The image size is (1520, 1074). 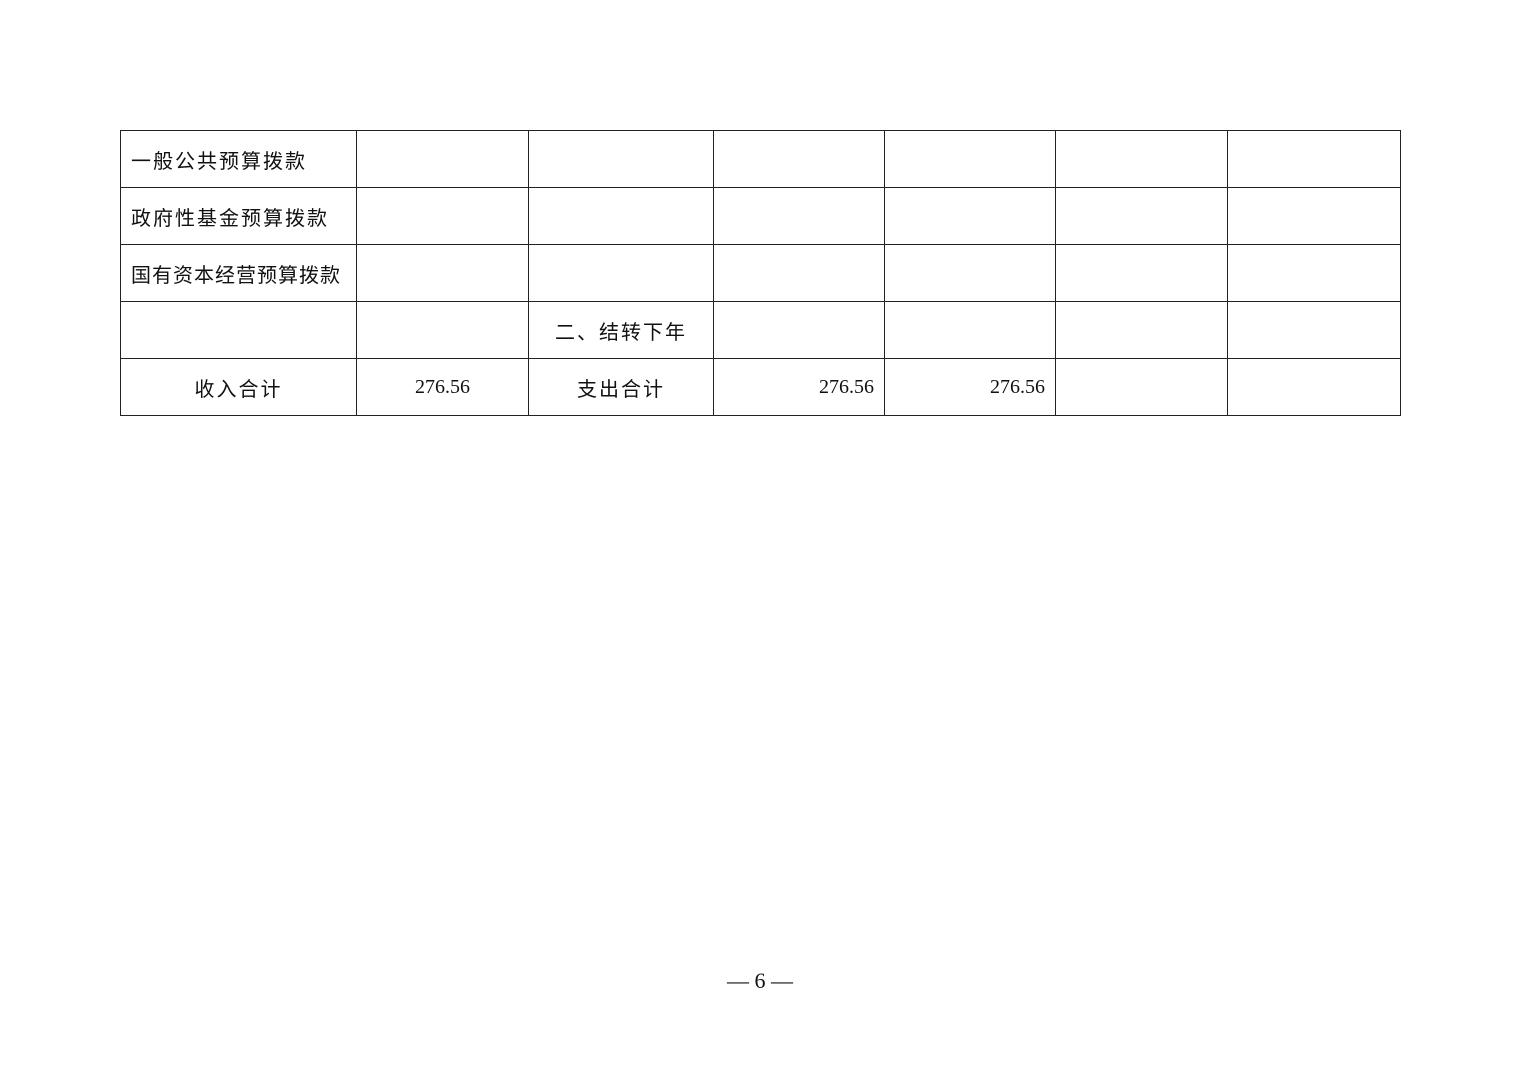 I want to click on row-label, so click(x=238, y=330).